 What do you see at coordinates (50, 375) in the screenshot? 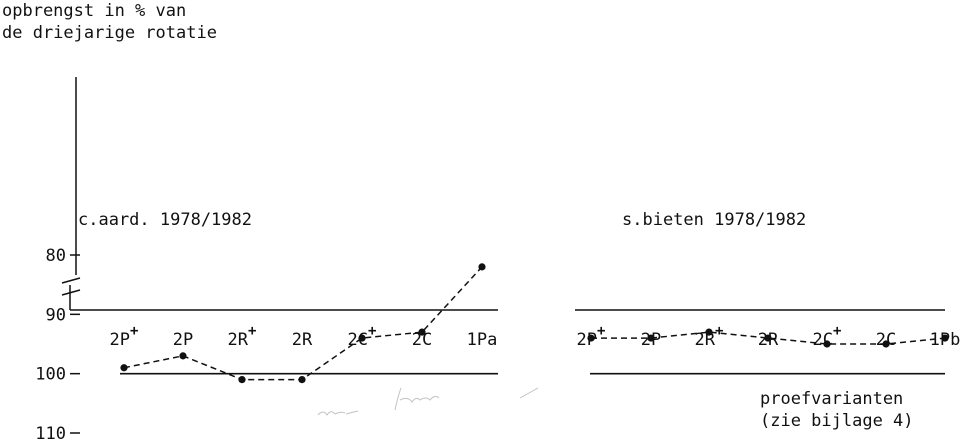
I see `y-tick-label: 100` at bounding box center [50, 375].